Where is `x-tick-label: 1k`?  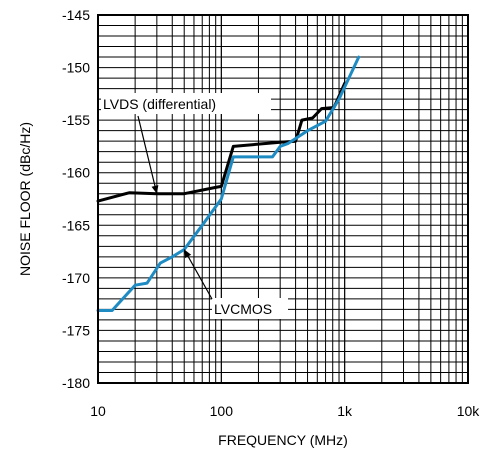
x-tick-label: 1k is located at coordinates (345, 411).